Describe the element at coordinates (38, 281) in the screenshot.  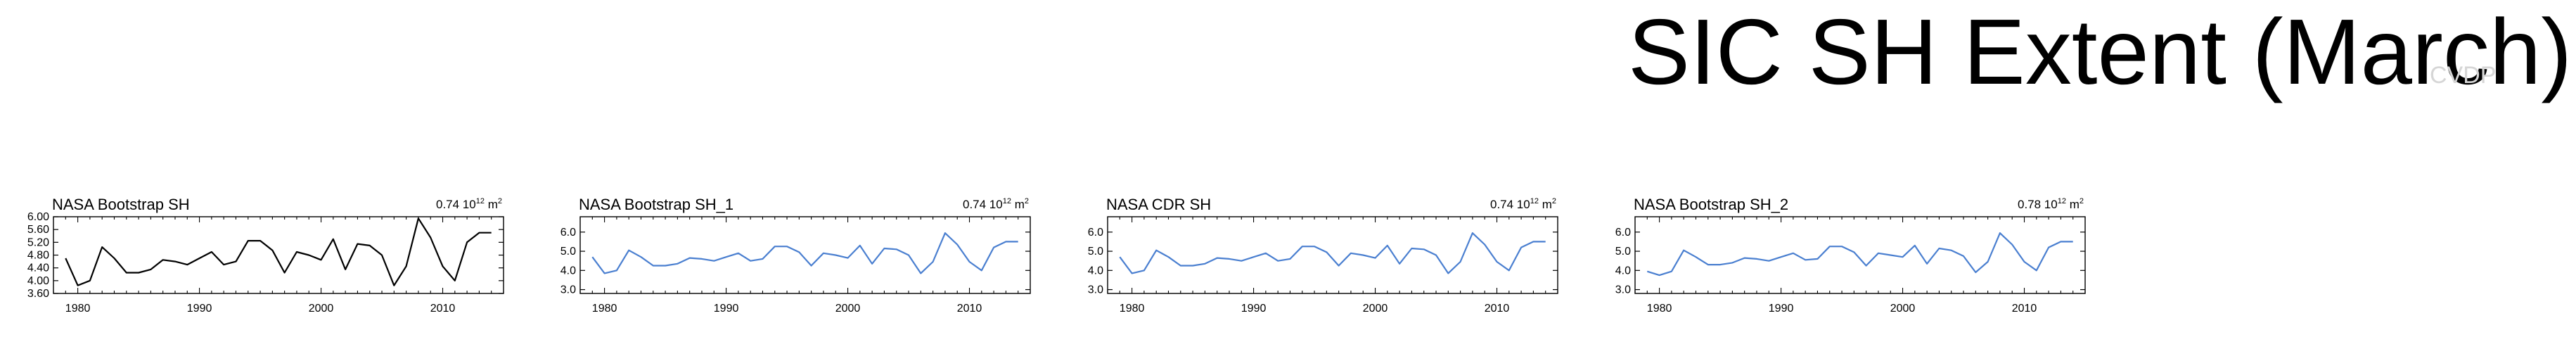
I see `y-tick-label: 4.00` at that location.